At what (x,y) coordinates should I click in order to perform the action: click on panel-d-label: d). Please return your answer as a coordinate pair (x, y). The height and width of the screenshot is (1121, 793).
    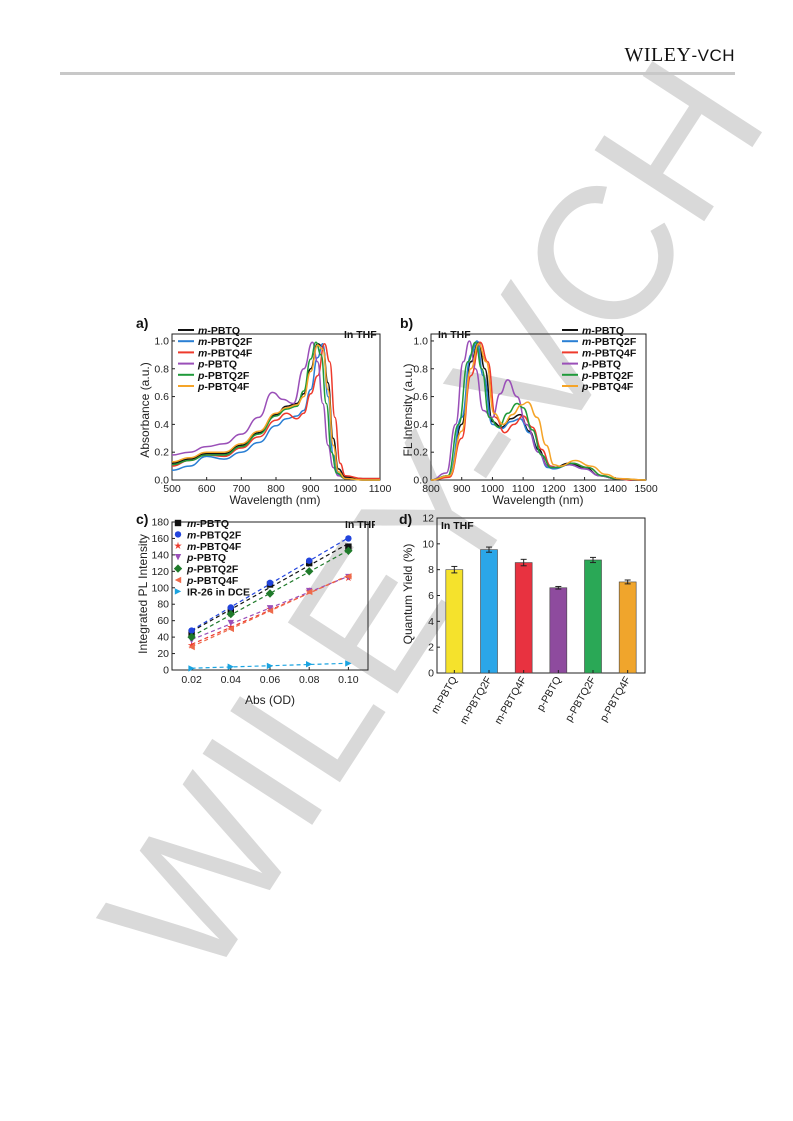
    Looking at the image, I should click on (405, 519).